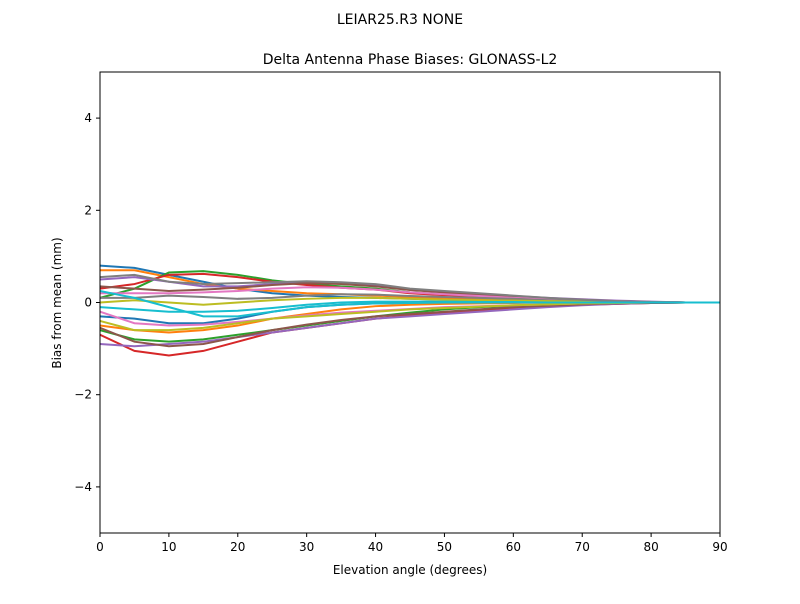 The width and height of the screenshot is (800, 604). Describe the element at coordinates (306, 547) in the screenshot. I see `x-tick-label: 30` at that location.